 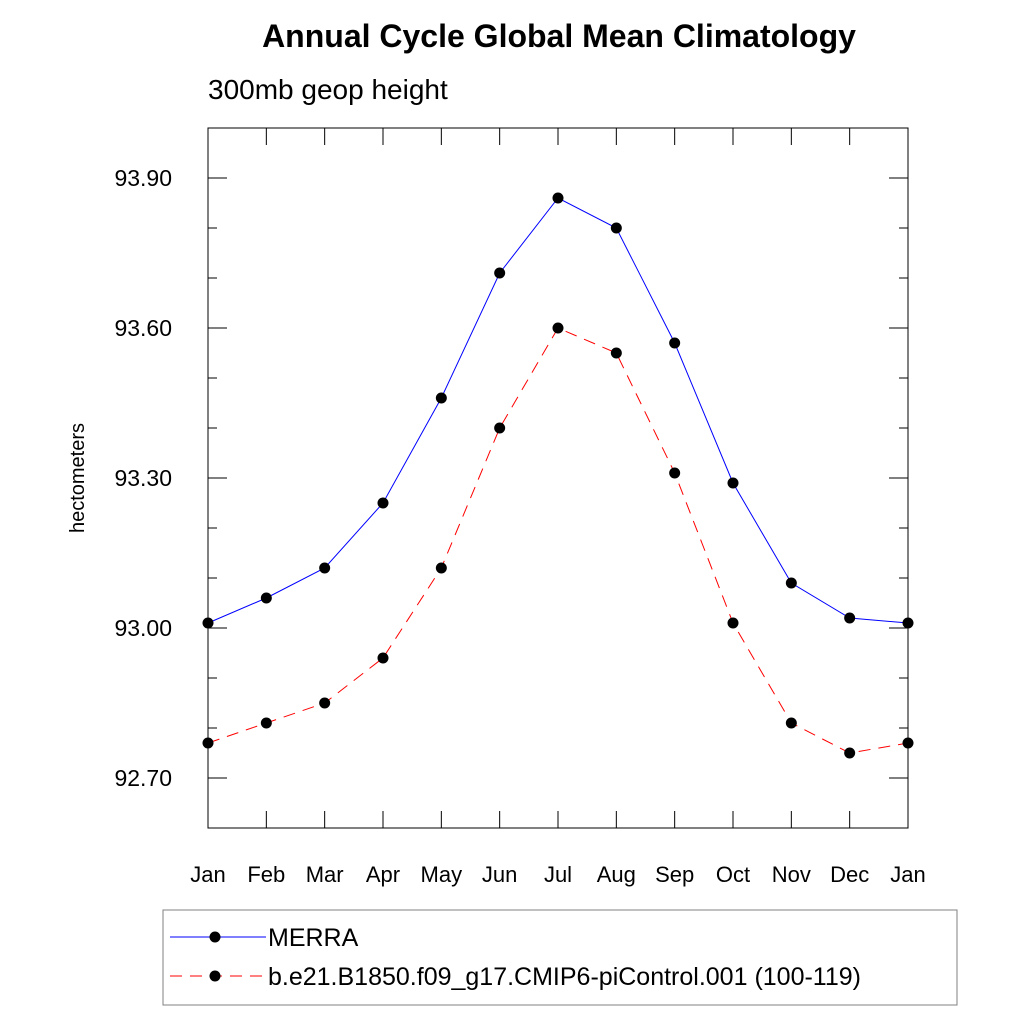 What do you see at coordinates (328, 89) in the screenshot?
I see `chart-subtitle: 300mb geop height` at bounding box center [328, 89].